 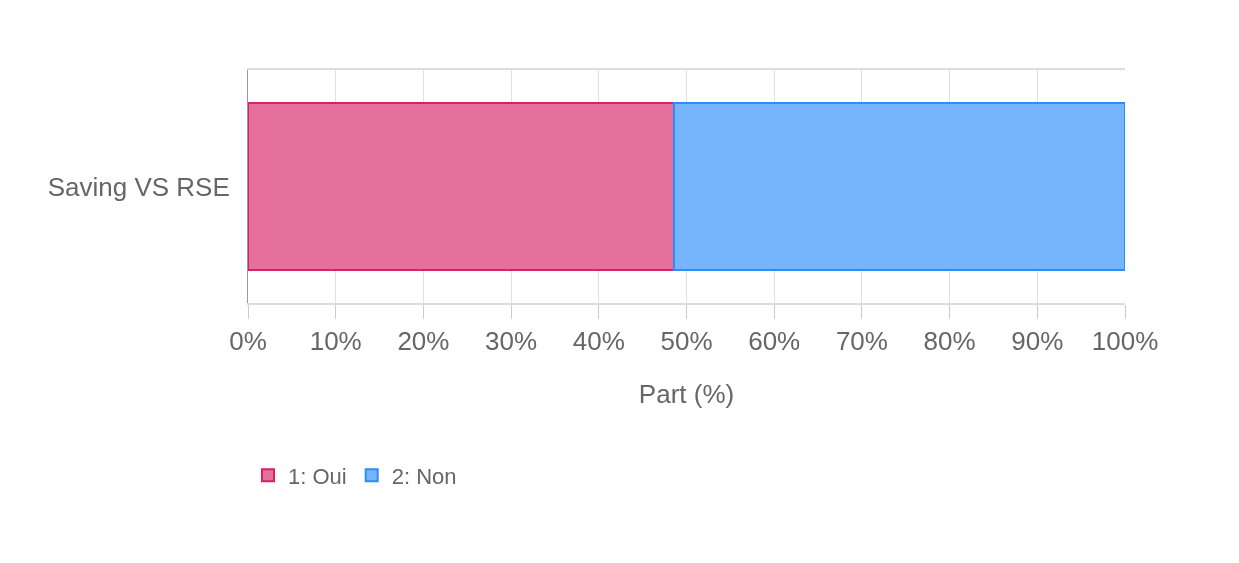 What do you see at coordinates (686, 341) in the screenshot?
I see `x-tick-label: 50%` at bounding box center [686, 341].